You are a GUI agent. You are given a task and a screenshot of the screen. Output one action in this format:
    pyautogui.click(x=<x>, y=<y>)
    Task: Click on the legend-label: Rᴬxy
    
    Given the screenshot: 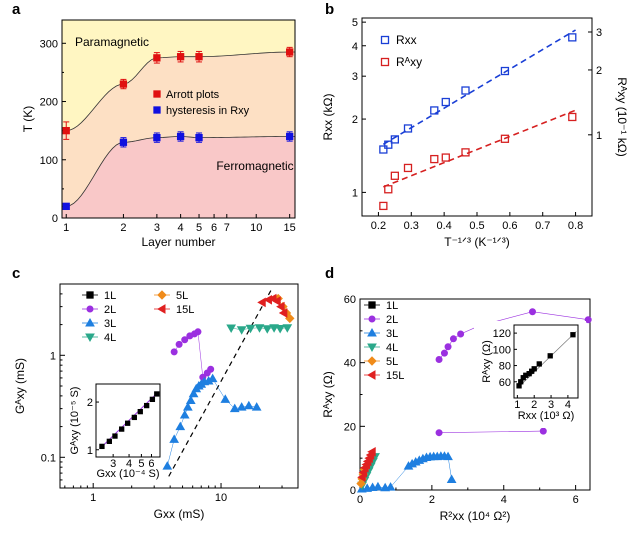 What is the action you would take?
    pyautogui.click(x=409, y=62)
    